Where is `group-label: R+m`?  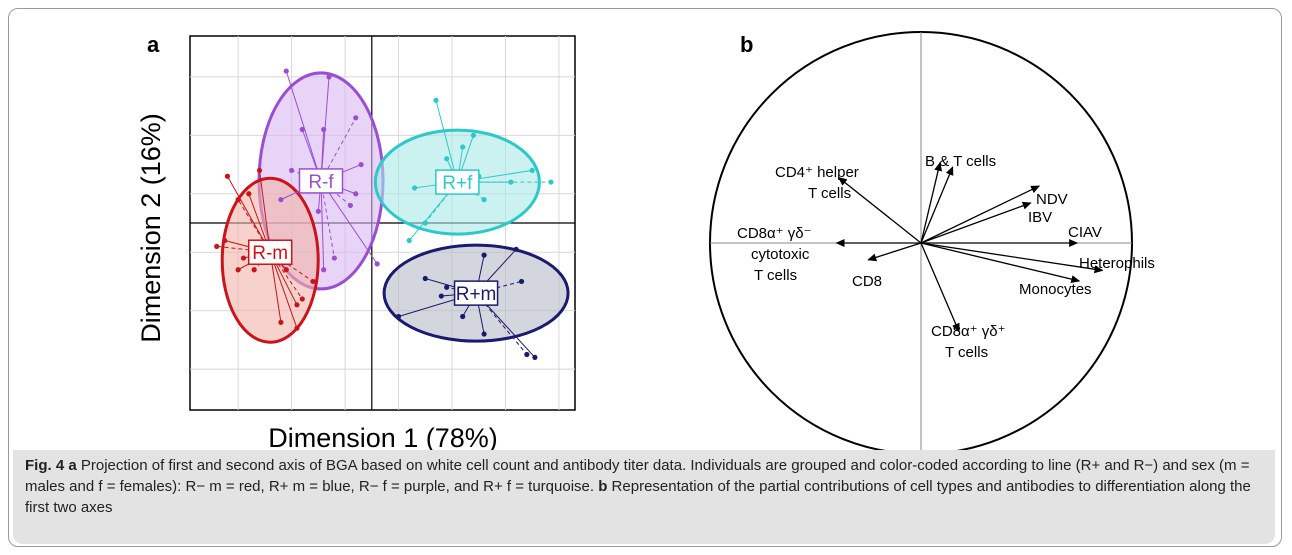
group-label: R+m is located at coordinates (476, 294).